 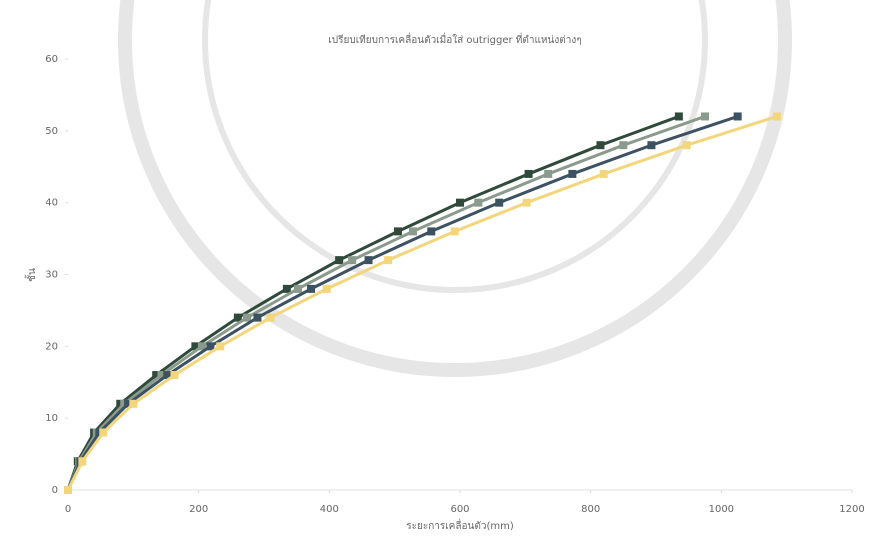 What do you see at coordinates (68, 509) in the screenshot?
I see `x-tick-label: 0` at bounding box center [68, 509].